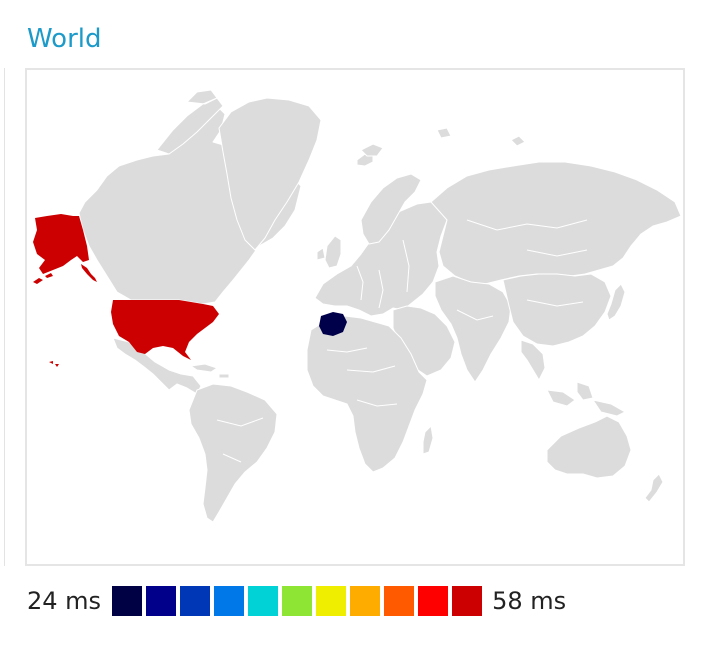 Image resolution: width=728 pixels, height=663 pixels. What do you see at coordinates (157, 366) in the screenshot?
I see `region-mexico-central-america` at bounding box center [157, 366].